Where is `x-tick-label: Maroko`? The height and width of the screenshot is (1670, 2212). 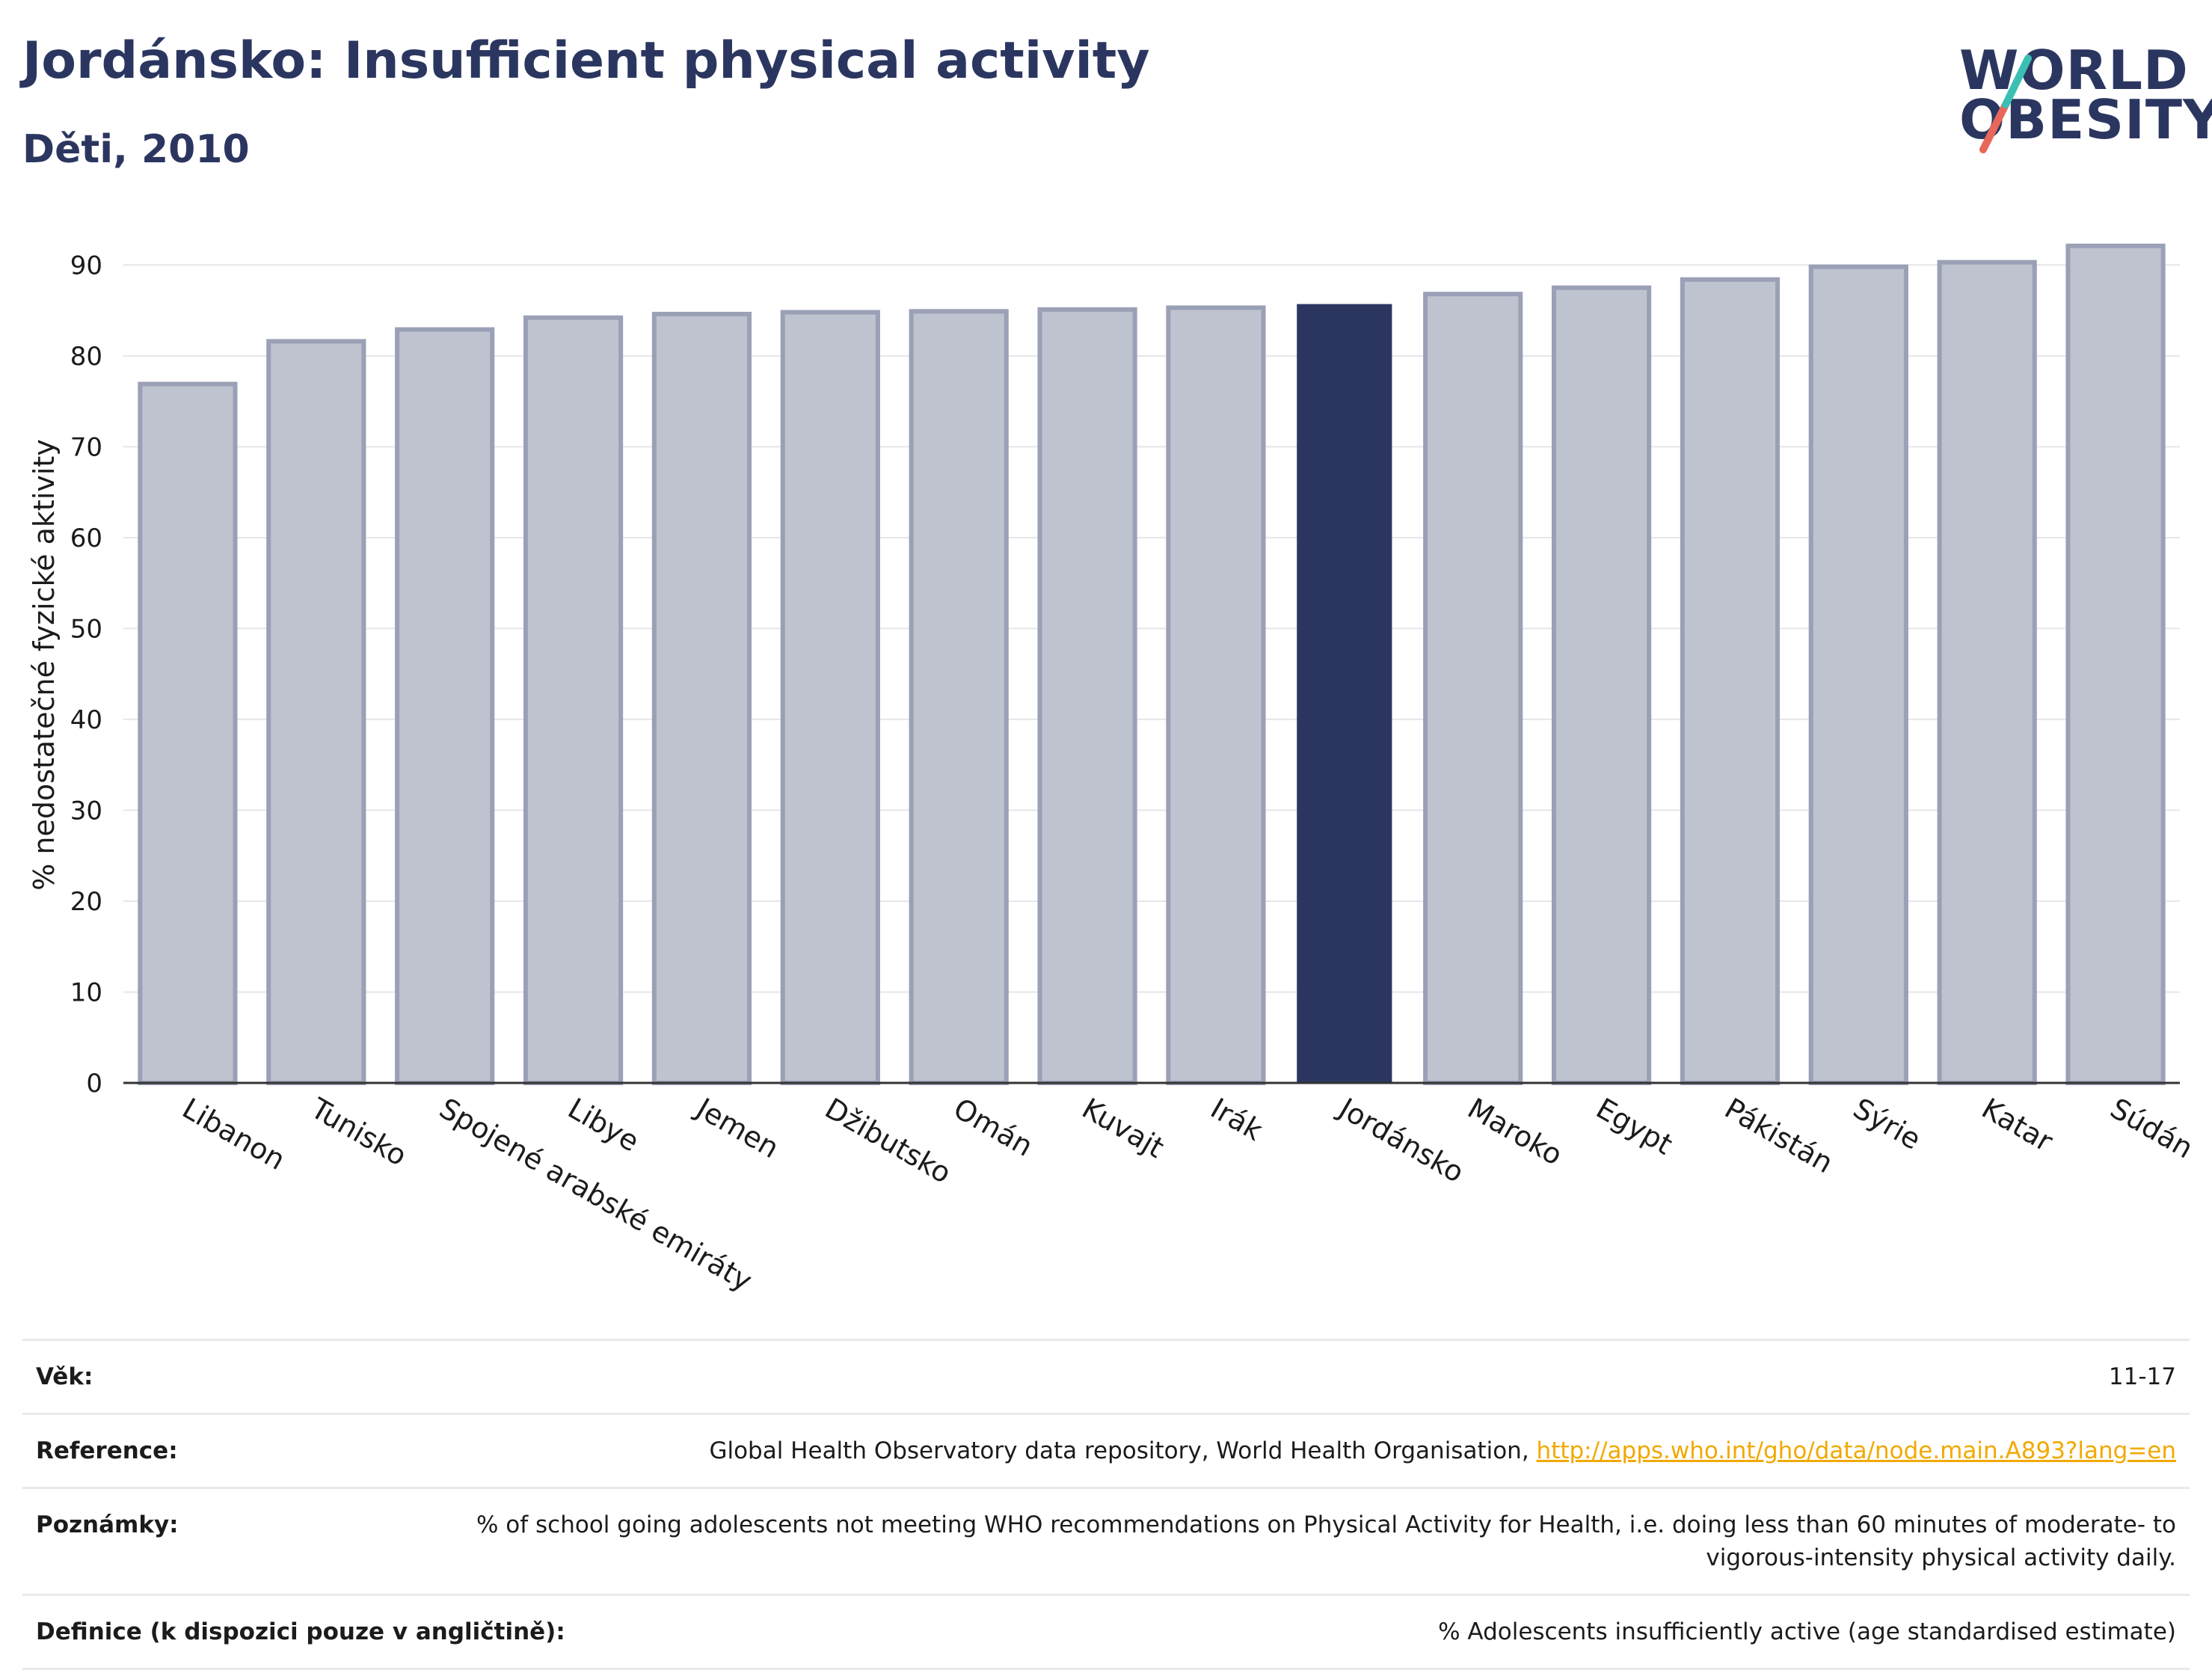 x-tick-label: Maroko is located at coordinates (1515, 1132).